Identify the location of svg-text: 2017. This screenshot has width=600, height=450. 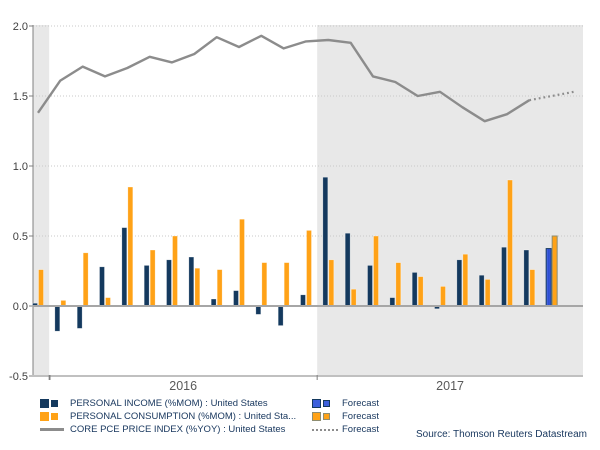
(450, 386).